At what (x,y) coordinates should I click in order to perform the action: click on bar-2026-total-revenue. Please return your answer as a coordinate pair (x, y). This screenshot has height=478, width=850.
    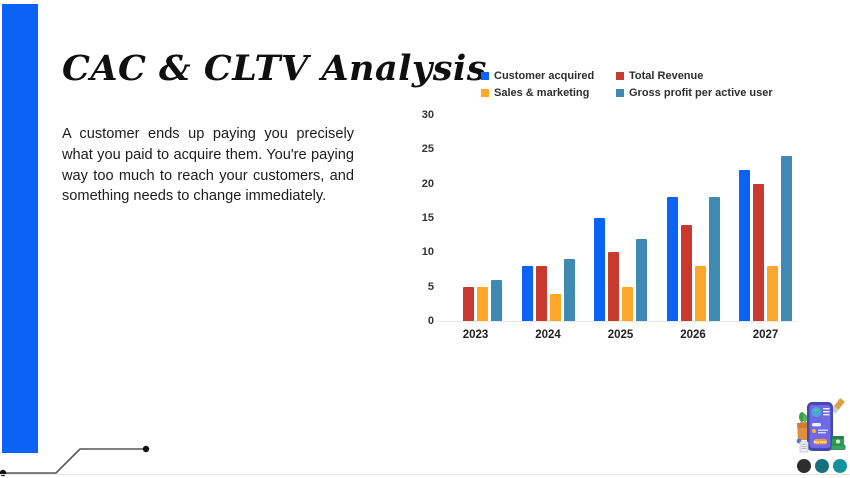
    Looking at the image, I should click on (686, 272).